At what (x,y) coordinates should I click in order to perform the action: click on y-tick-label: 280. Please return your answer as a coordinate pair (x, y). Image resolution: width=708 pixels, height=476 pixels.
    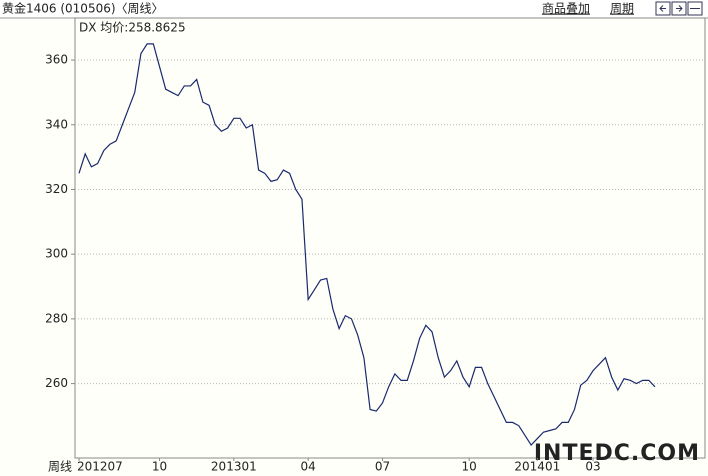
    Looking at the image, I should click on (56, 318).